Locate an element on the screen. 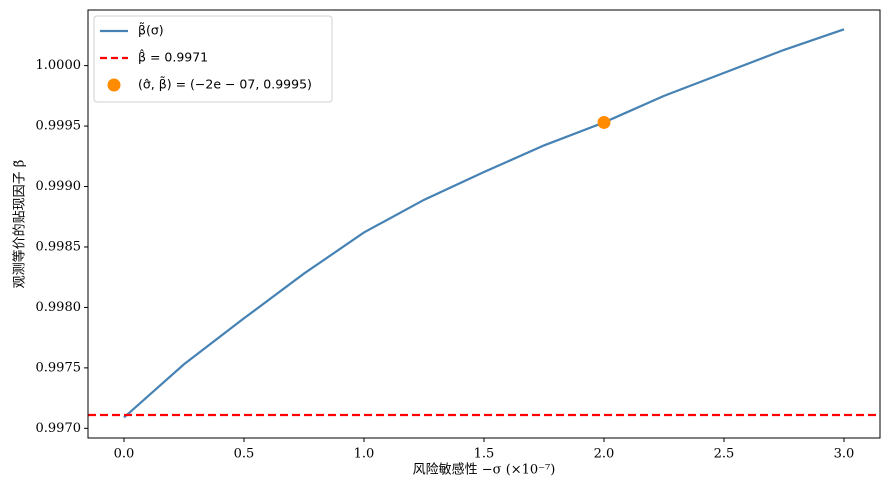 This screenshot has width=889, height=490. x-axis-label: 风险敏感性 −σ (×10⁻⁷) is located at coordinates (484, 470).